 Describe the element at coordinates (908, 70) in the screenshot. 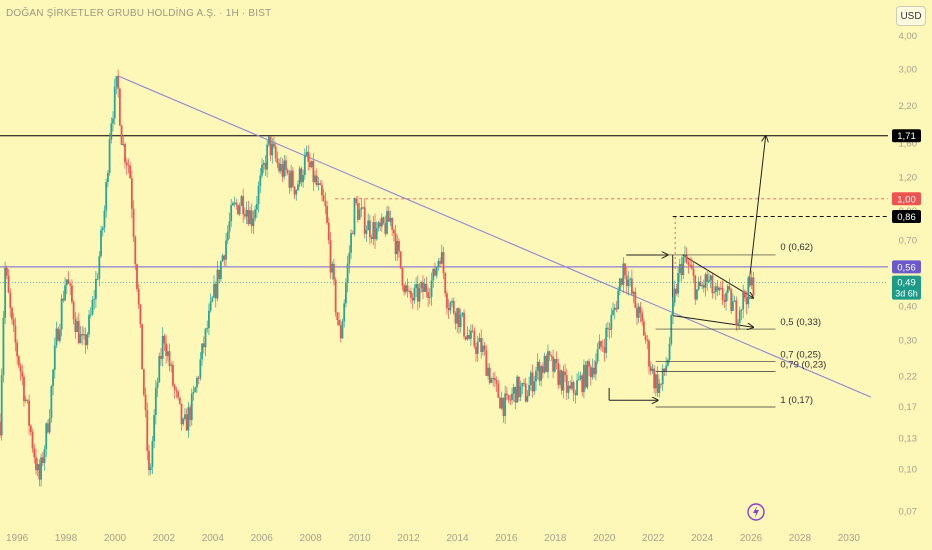

I see `y-tick-label: 3,00` at that location.